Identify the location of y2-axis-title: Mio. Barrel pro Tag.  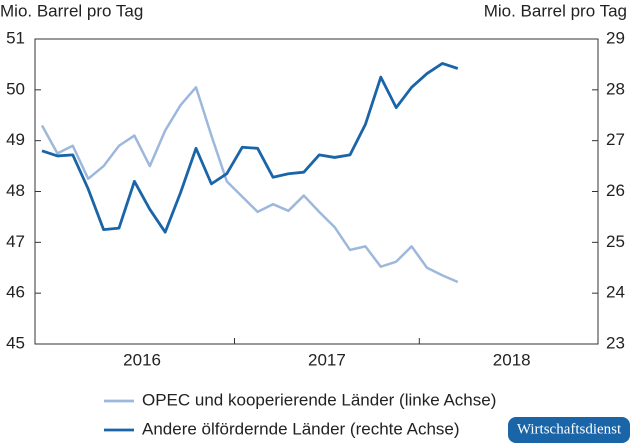
(555, 10).